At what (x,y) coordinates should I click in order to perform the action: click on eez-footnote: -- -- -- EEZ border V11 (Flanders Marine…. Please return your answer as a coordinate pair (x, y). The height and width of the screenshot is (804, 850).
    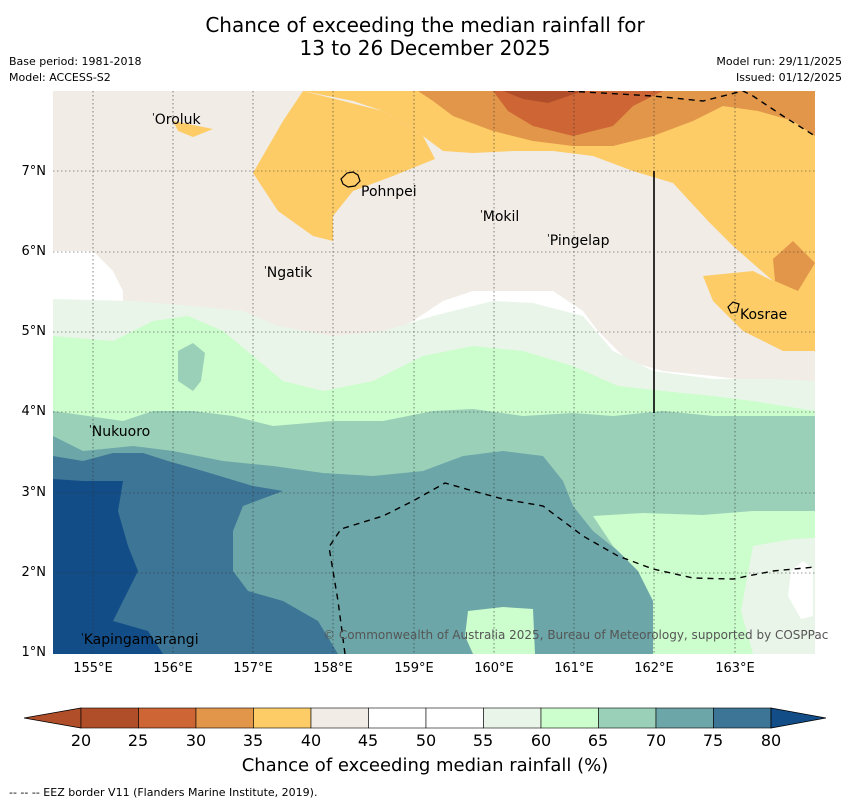
    Looking at the image, I should click on (163, 792).